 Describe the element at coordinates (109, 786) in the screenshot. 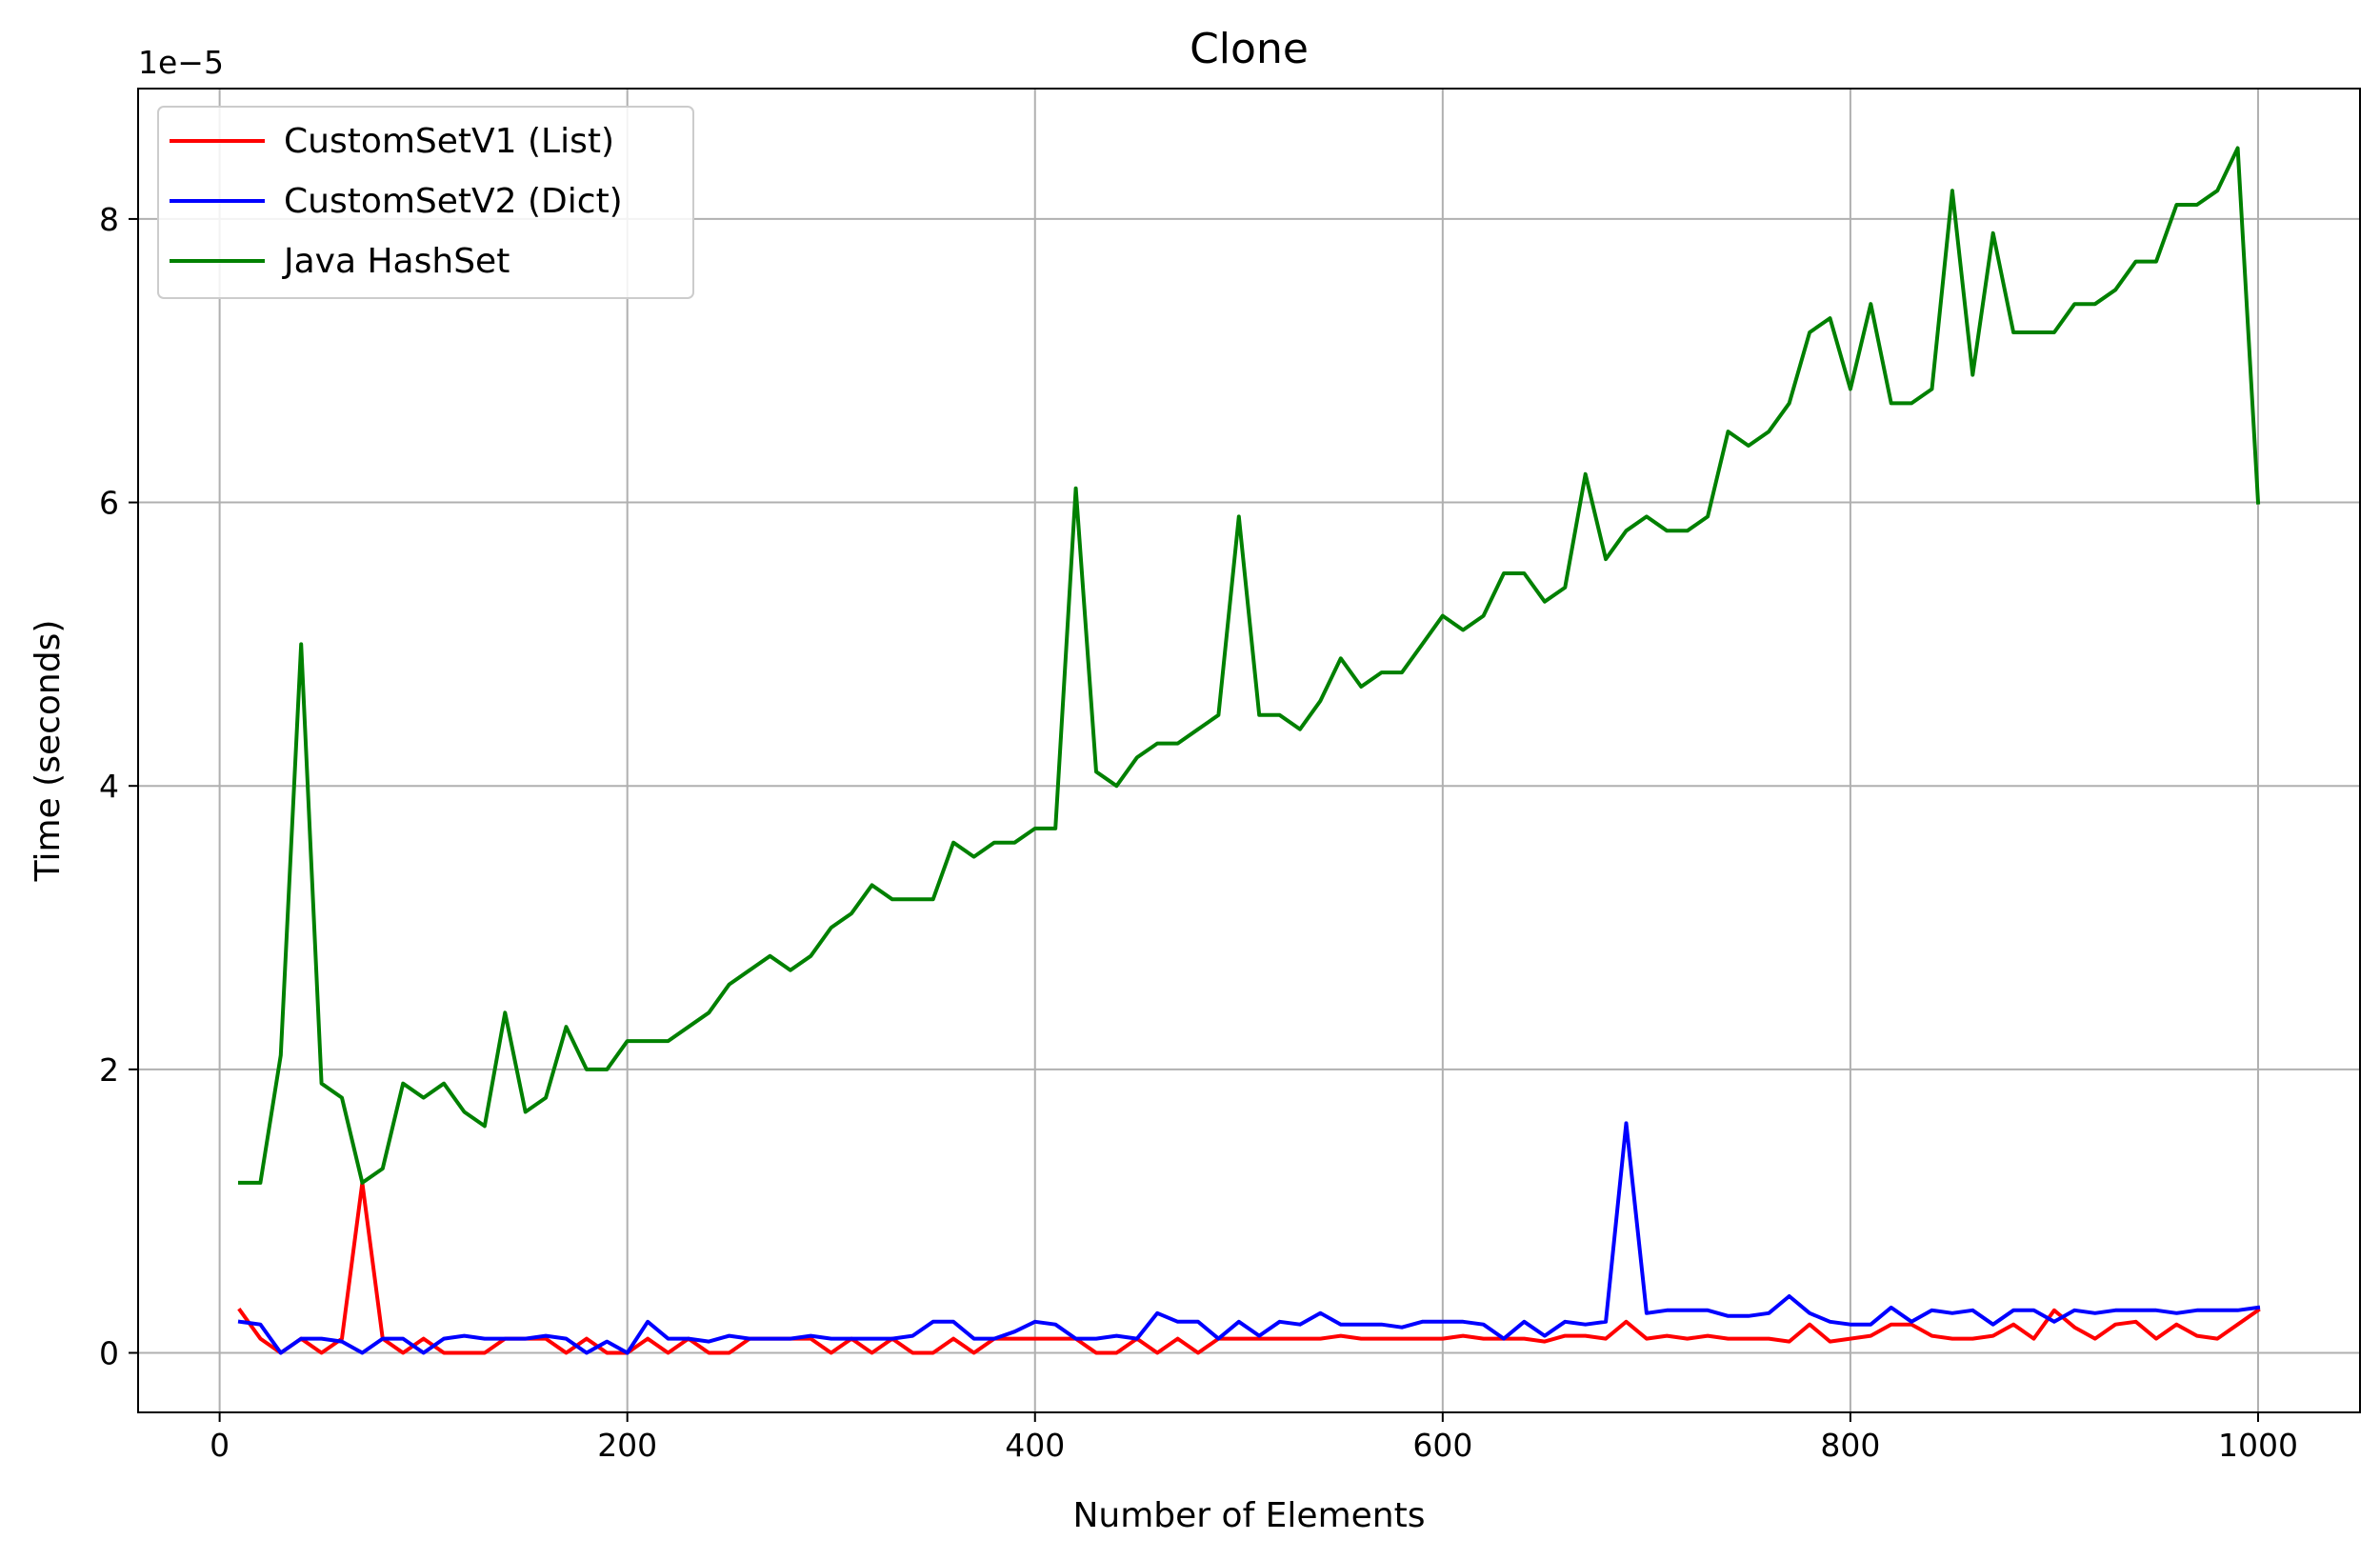

I see `y-tick-label: 4` at that location.